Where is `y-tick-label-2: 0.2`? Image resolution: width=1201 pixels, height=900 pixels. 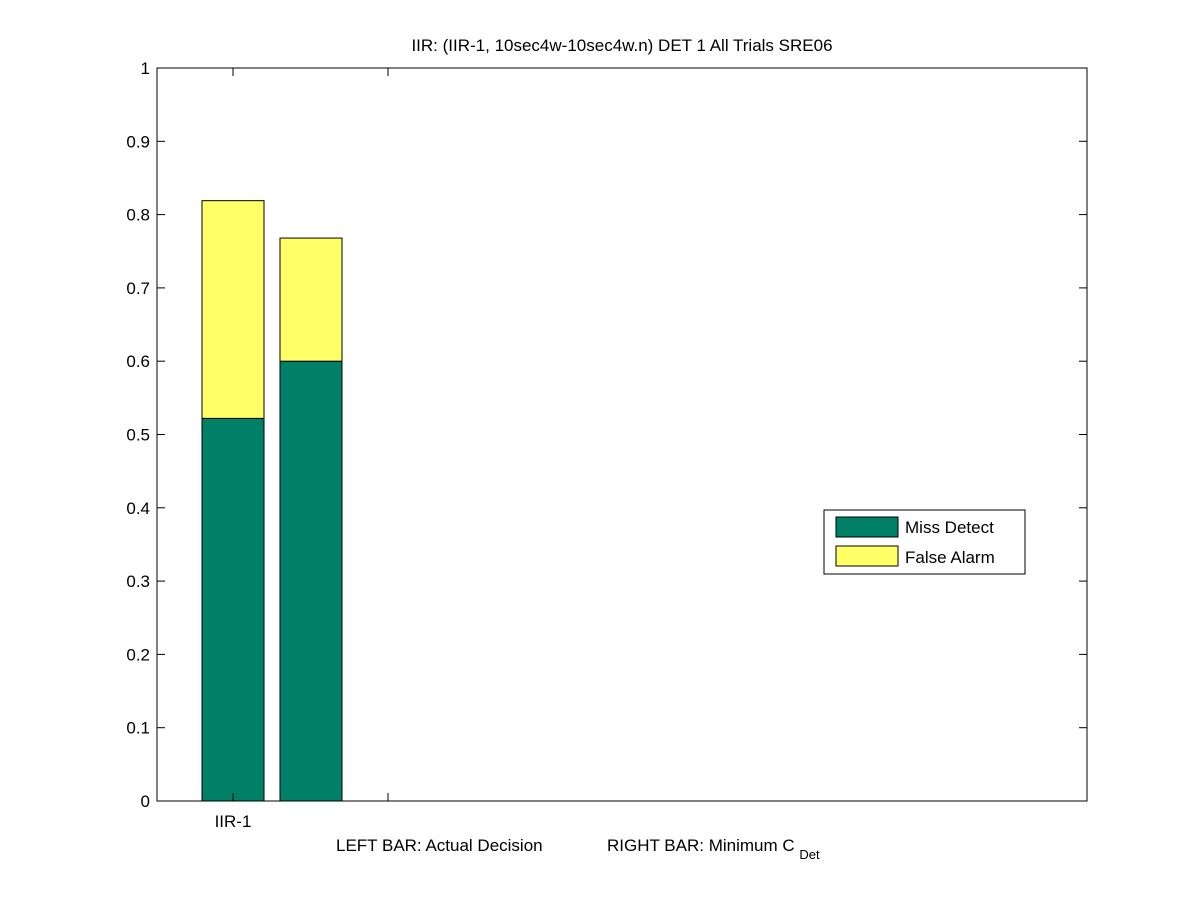 y-tick-label-2: 0.2 is located at coordinates (138, 654).